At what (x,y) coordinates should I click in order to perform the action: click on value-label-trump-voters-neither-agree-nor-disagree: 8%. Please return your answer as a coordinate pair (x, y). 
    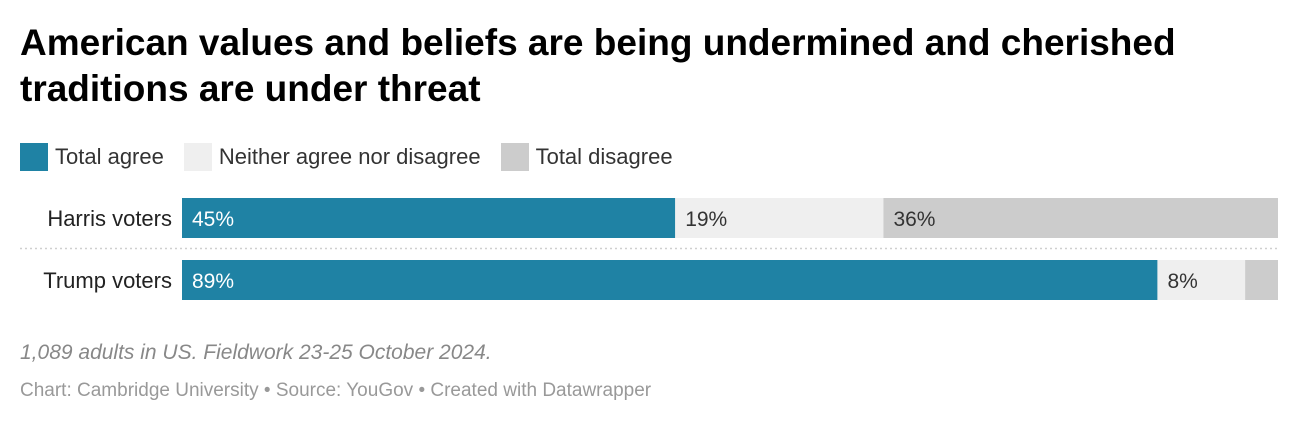
    Looking at the image, I should click on (1182, 281).